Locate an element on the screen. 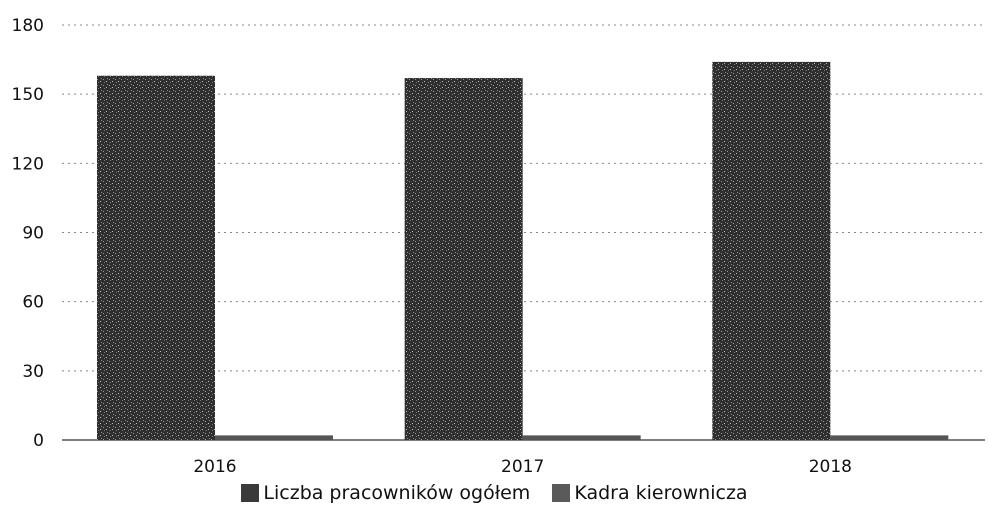 The width and height of the screenshot is (989, 522). legend-item-total: Liczba pracowników ogółem is located at coordinates (385, 493).